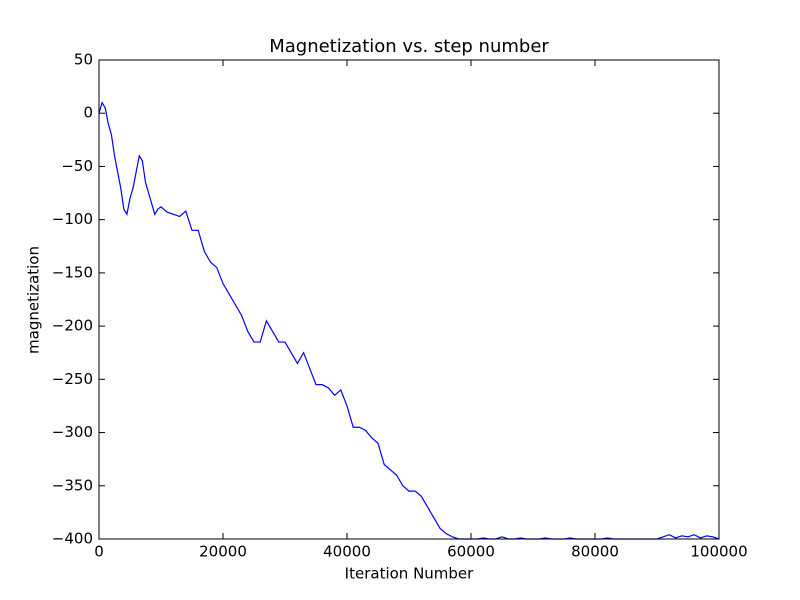 This screenshot has height=600, width=800. Describe the element at coordinates (72, 539) in the screenshot. I see `y-tick-label: −400` at that location.